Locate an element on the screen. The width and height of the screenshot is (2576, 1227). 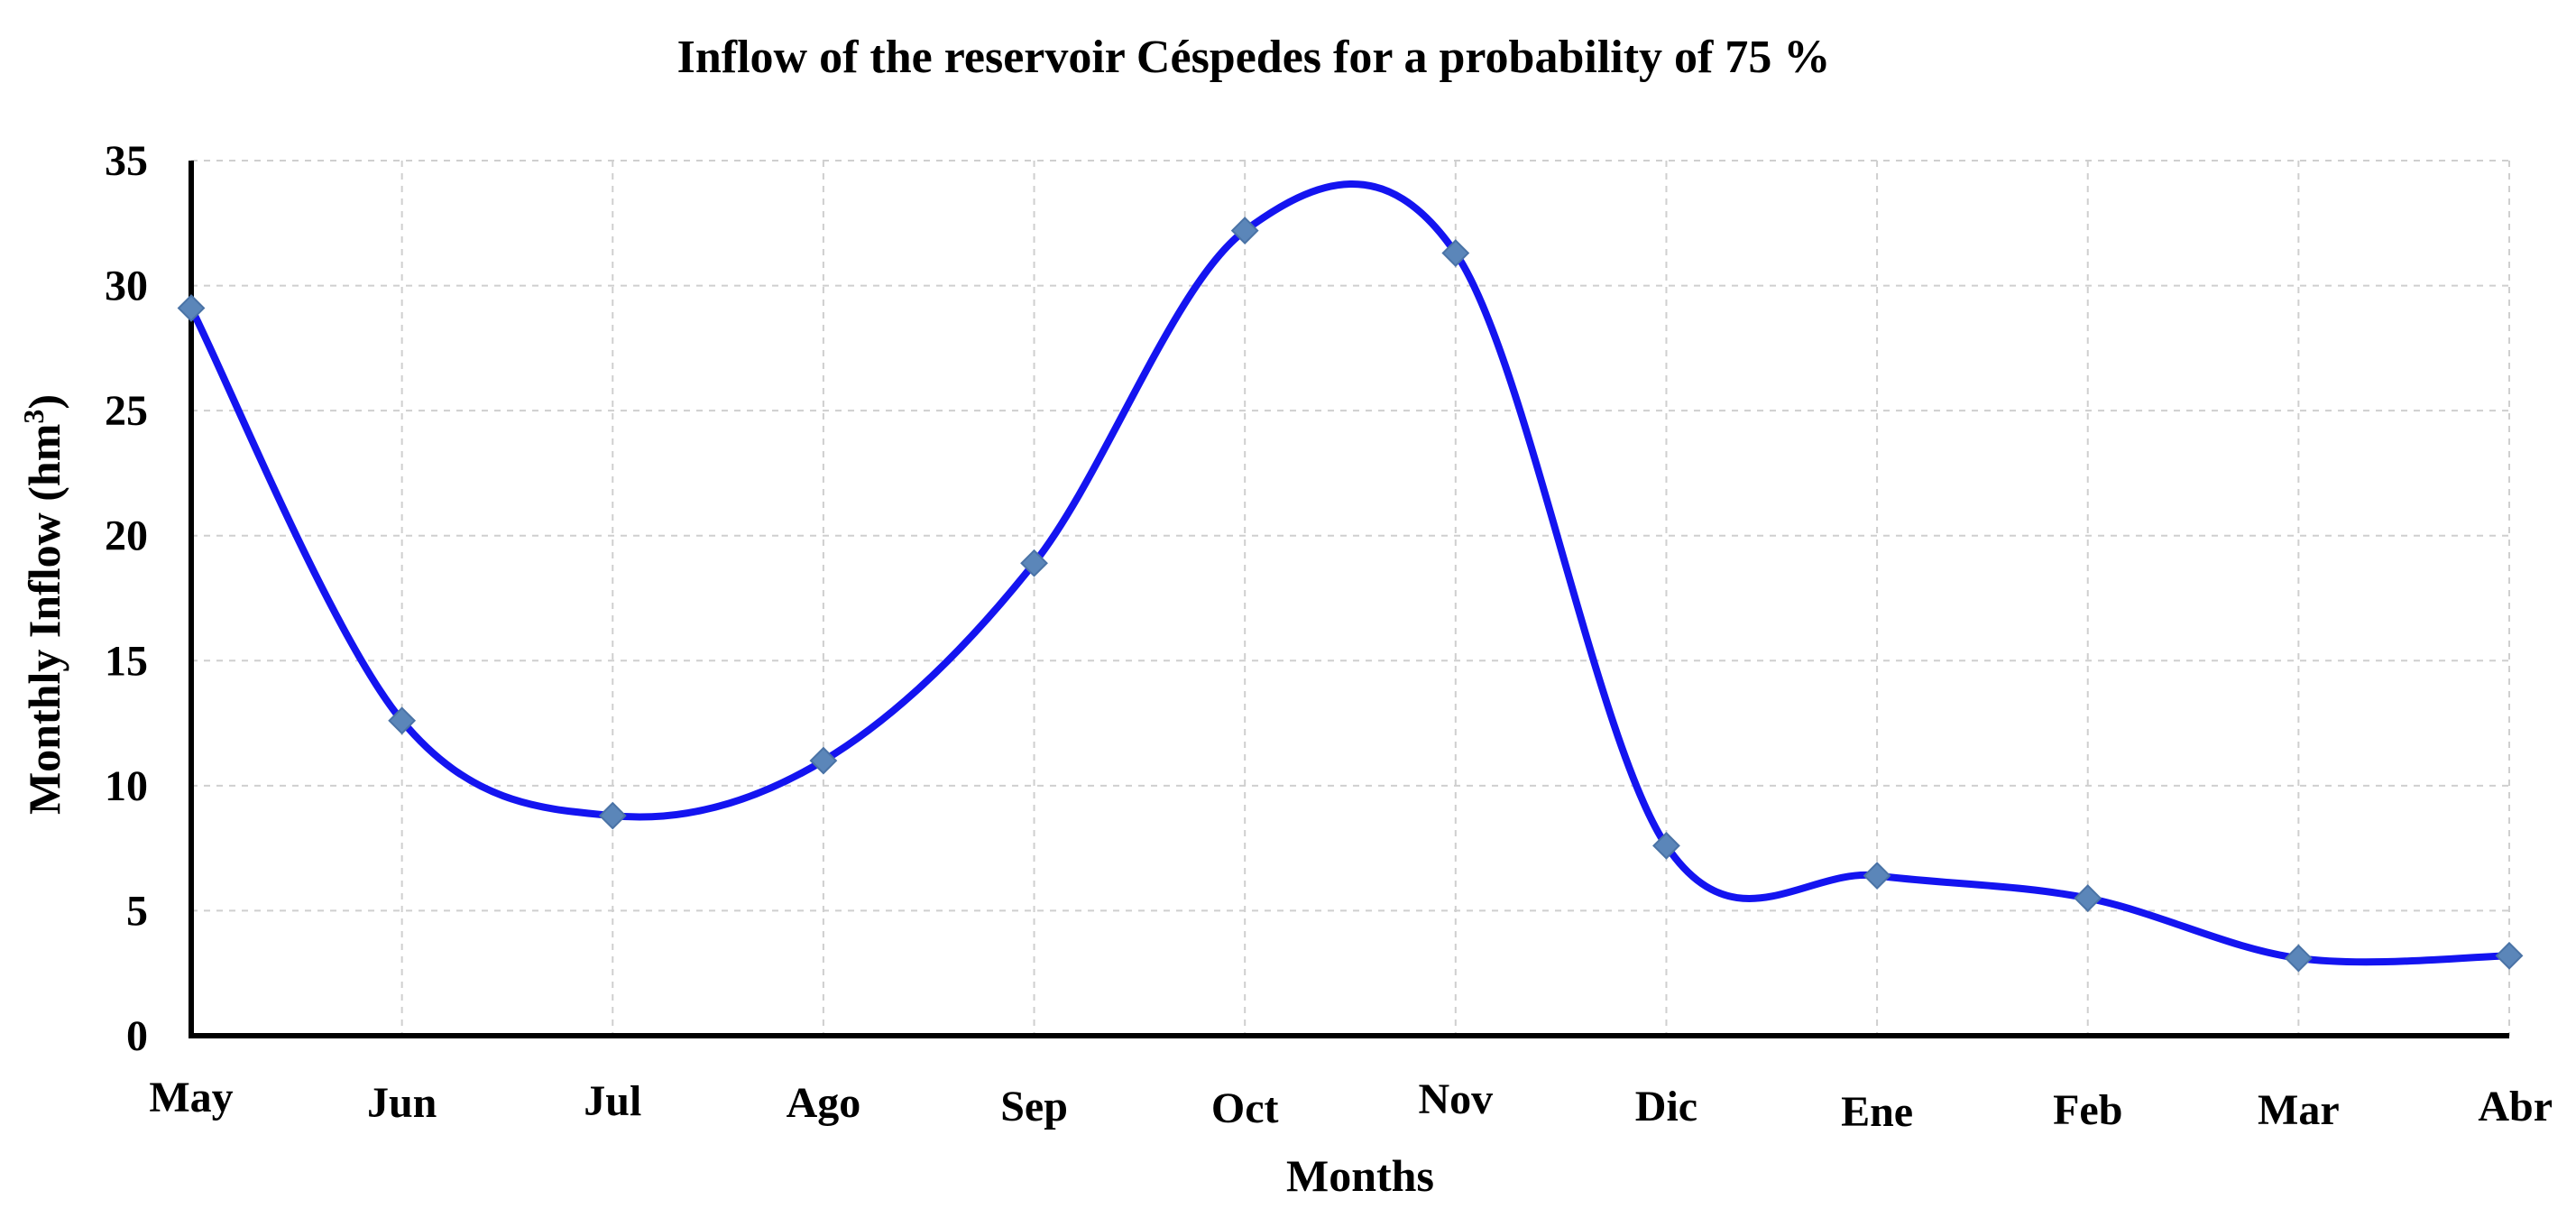
data-point-sep is located at coordinates (1034, 563).